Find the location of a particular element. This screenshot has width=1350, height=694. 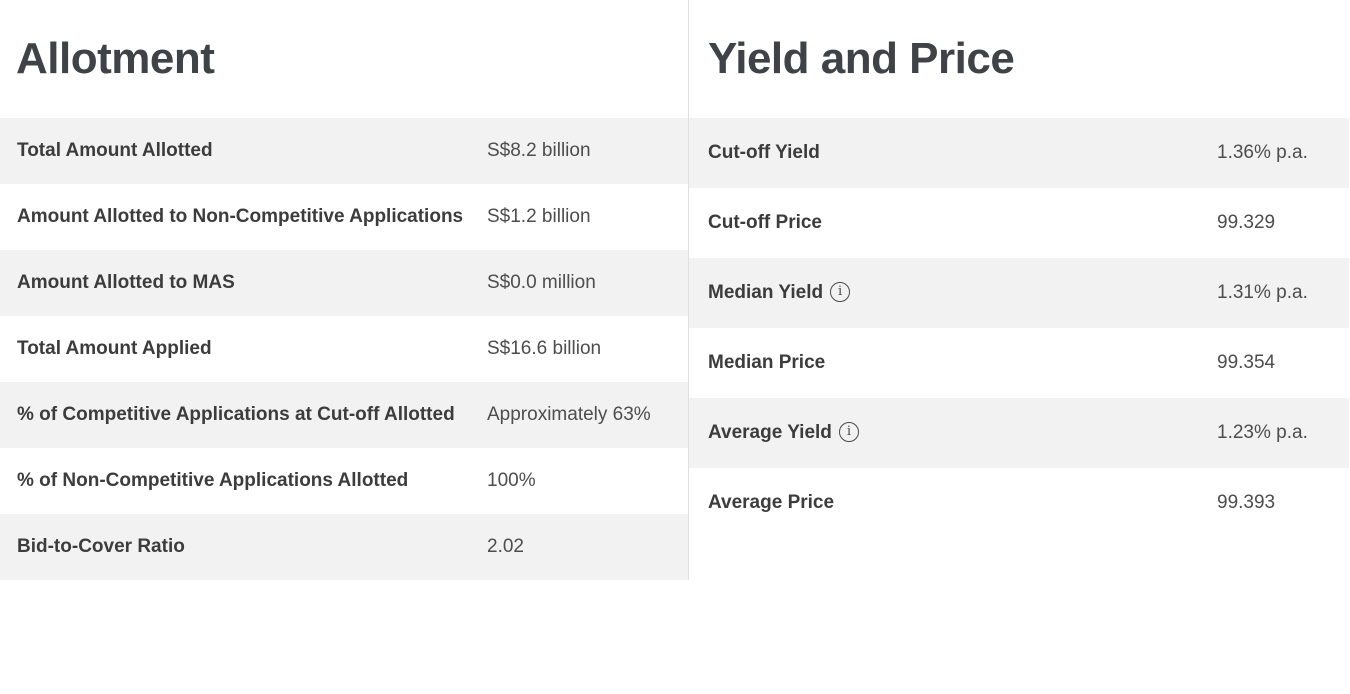

row-value: S$8.2 billion is located at coordinates (539, 150).